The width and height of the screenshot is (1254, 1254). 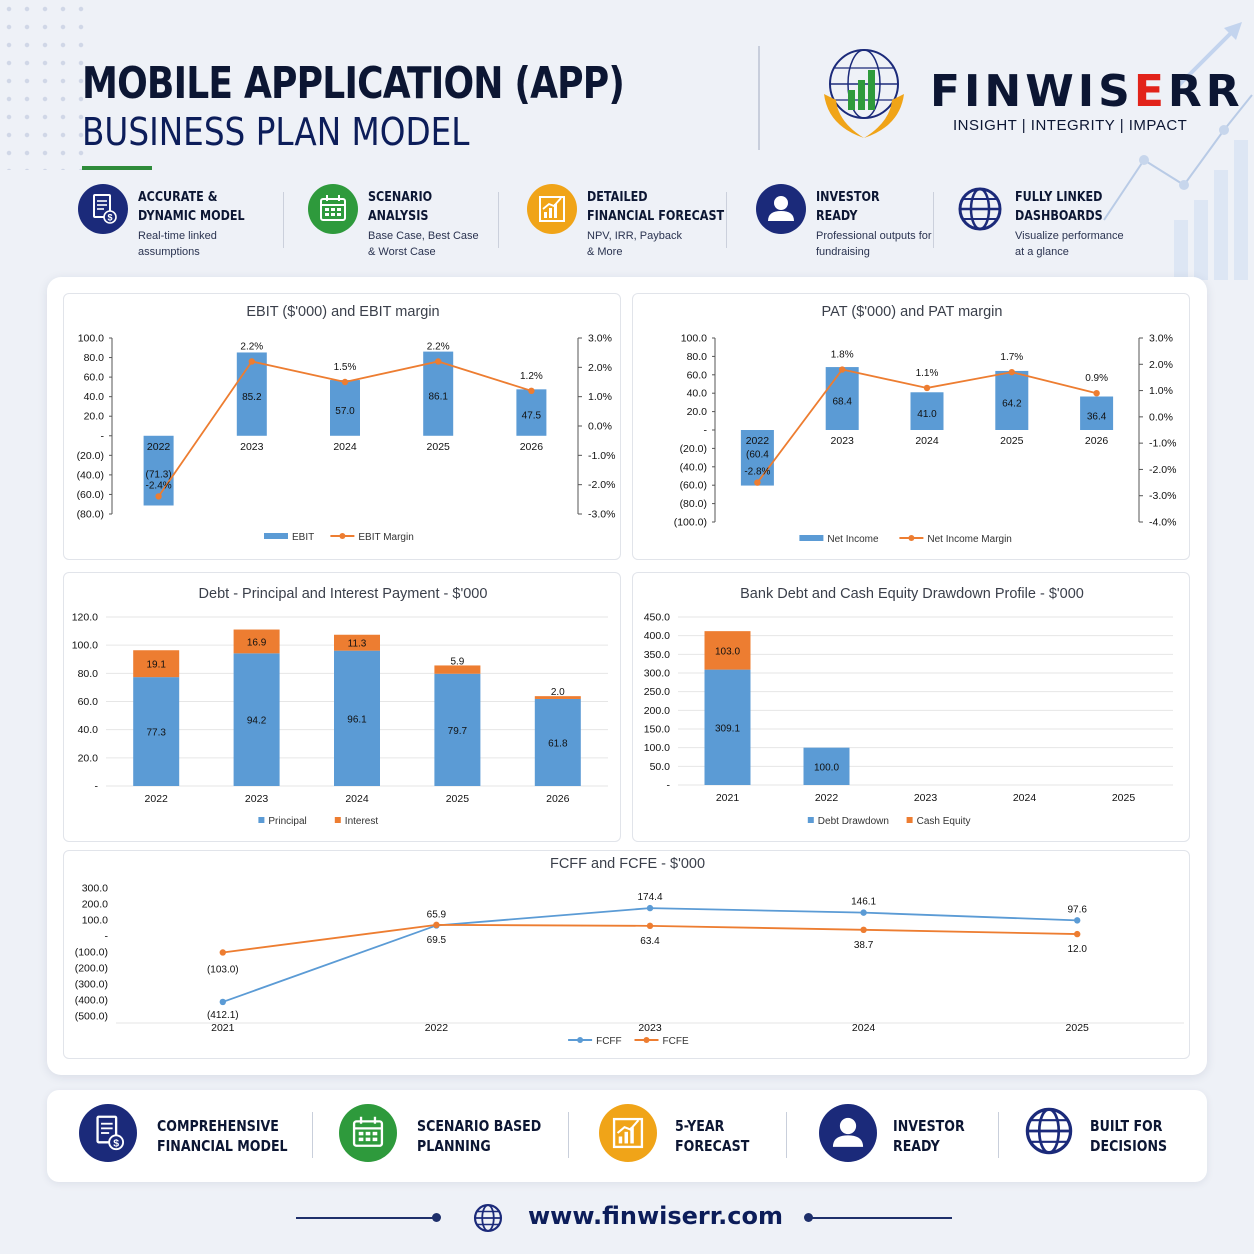 I want to click on feature-title-line1: FULLY LINKED, so click(x=1059, y=197).